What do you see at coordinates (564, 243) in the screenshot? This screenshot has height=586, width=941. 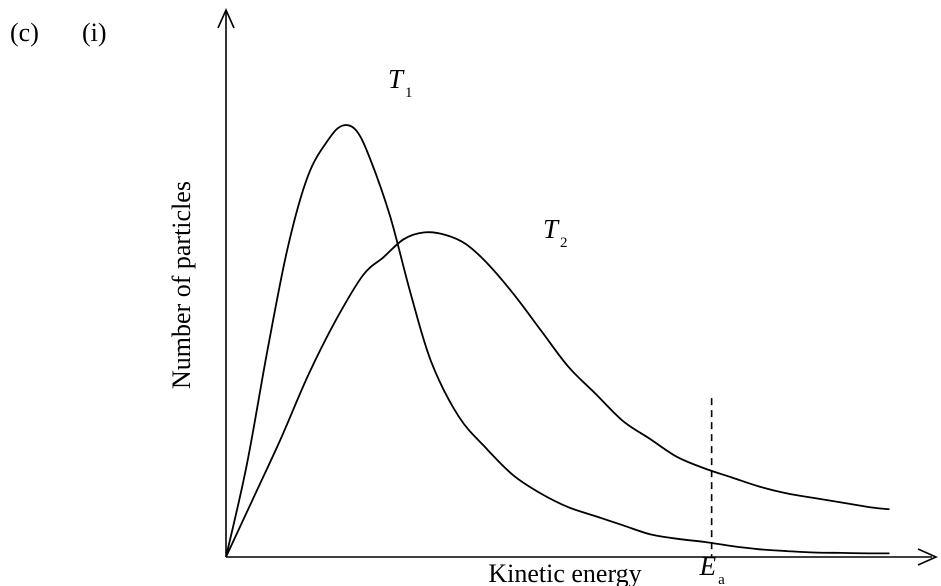 I see `series-t2-label-subscript: 2` at bounding box center [564, 243].